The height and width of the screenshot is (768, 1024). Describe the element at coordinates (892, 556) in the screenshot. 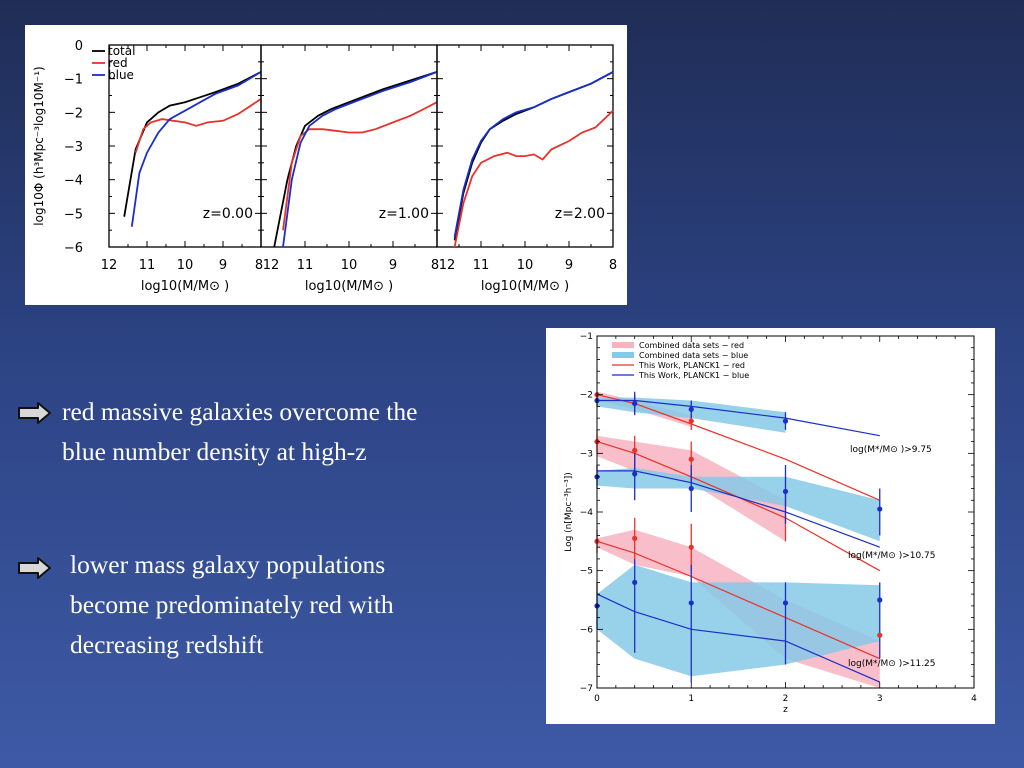

I see `nd-mass-bin-label: log(M*/M⊙ )>10.75` at that location.